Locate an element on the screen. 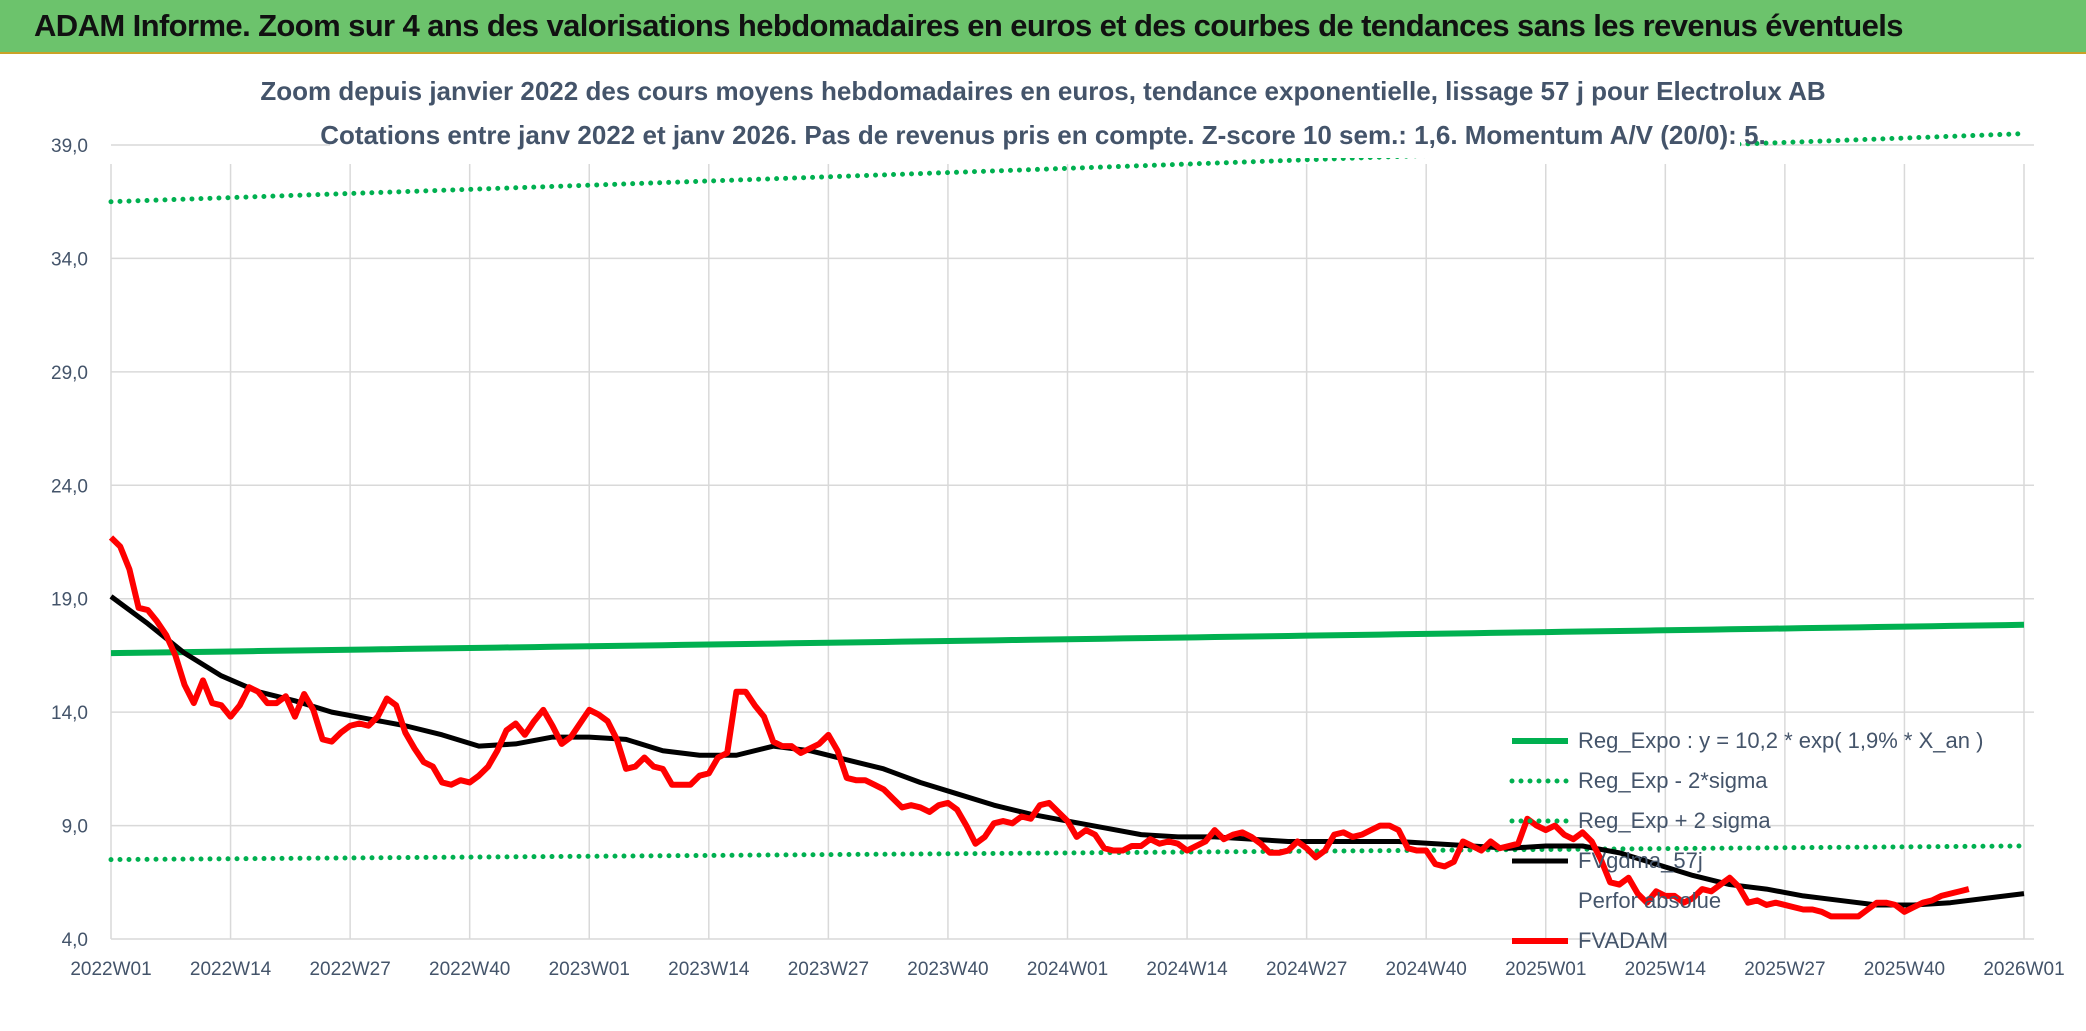  x-tick-label: 2022W01 is located at coordinates (110, 969).